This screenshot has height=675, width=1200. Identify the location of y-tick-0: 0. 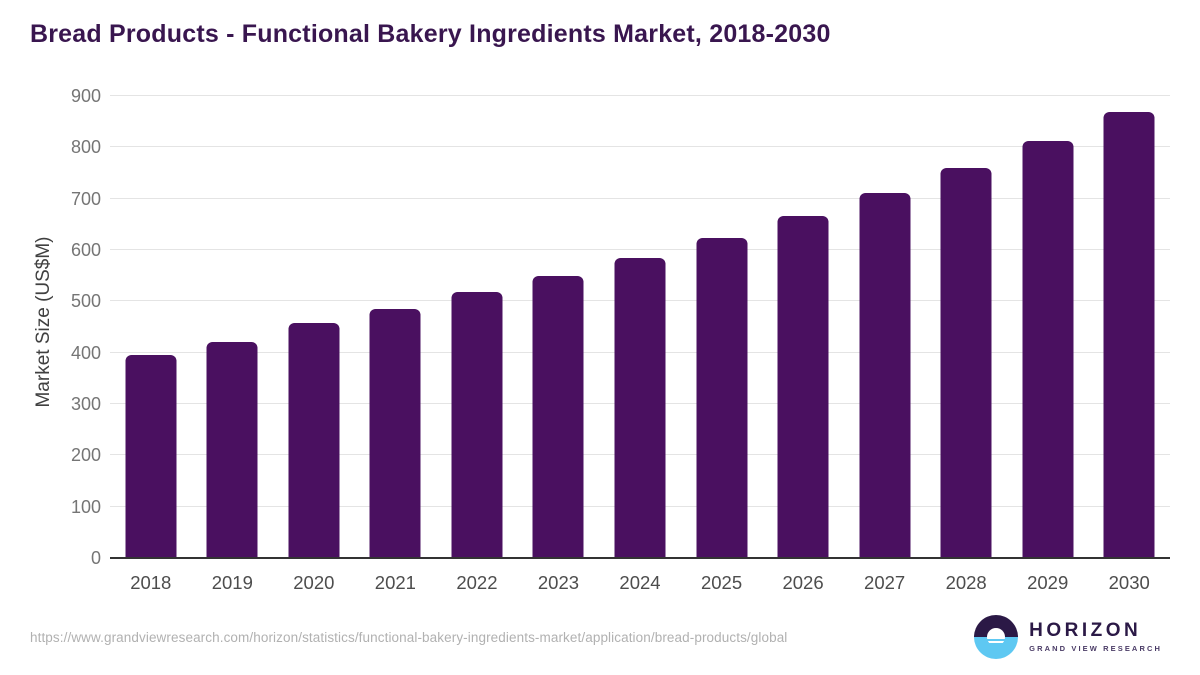
(95, 558).